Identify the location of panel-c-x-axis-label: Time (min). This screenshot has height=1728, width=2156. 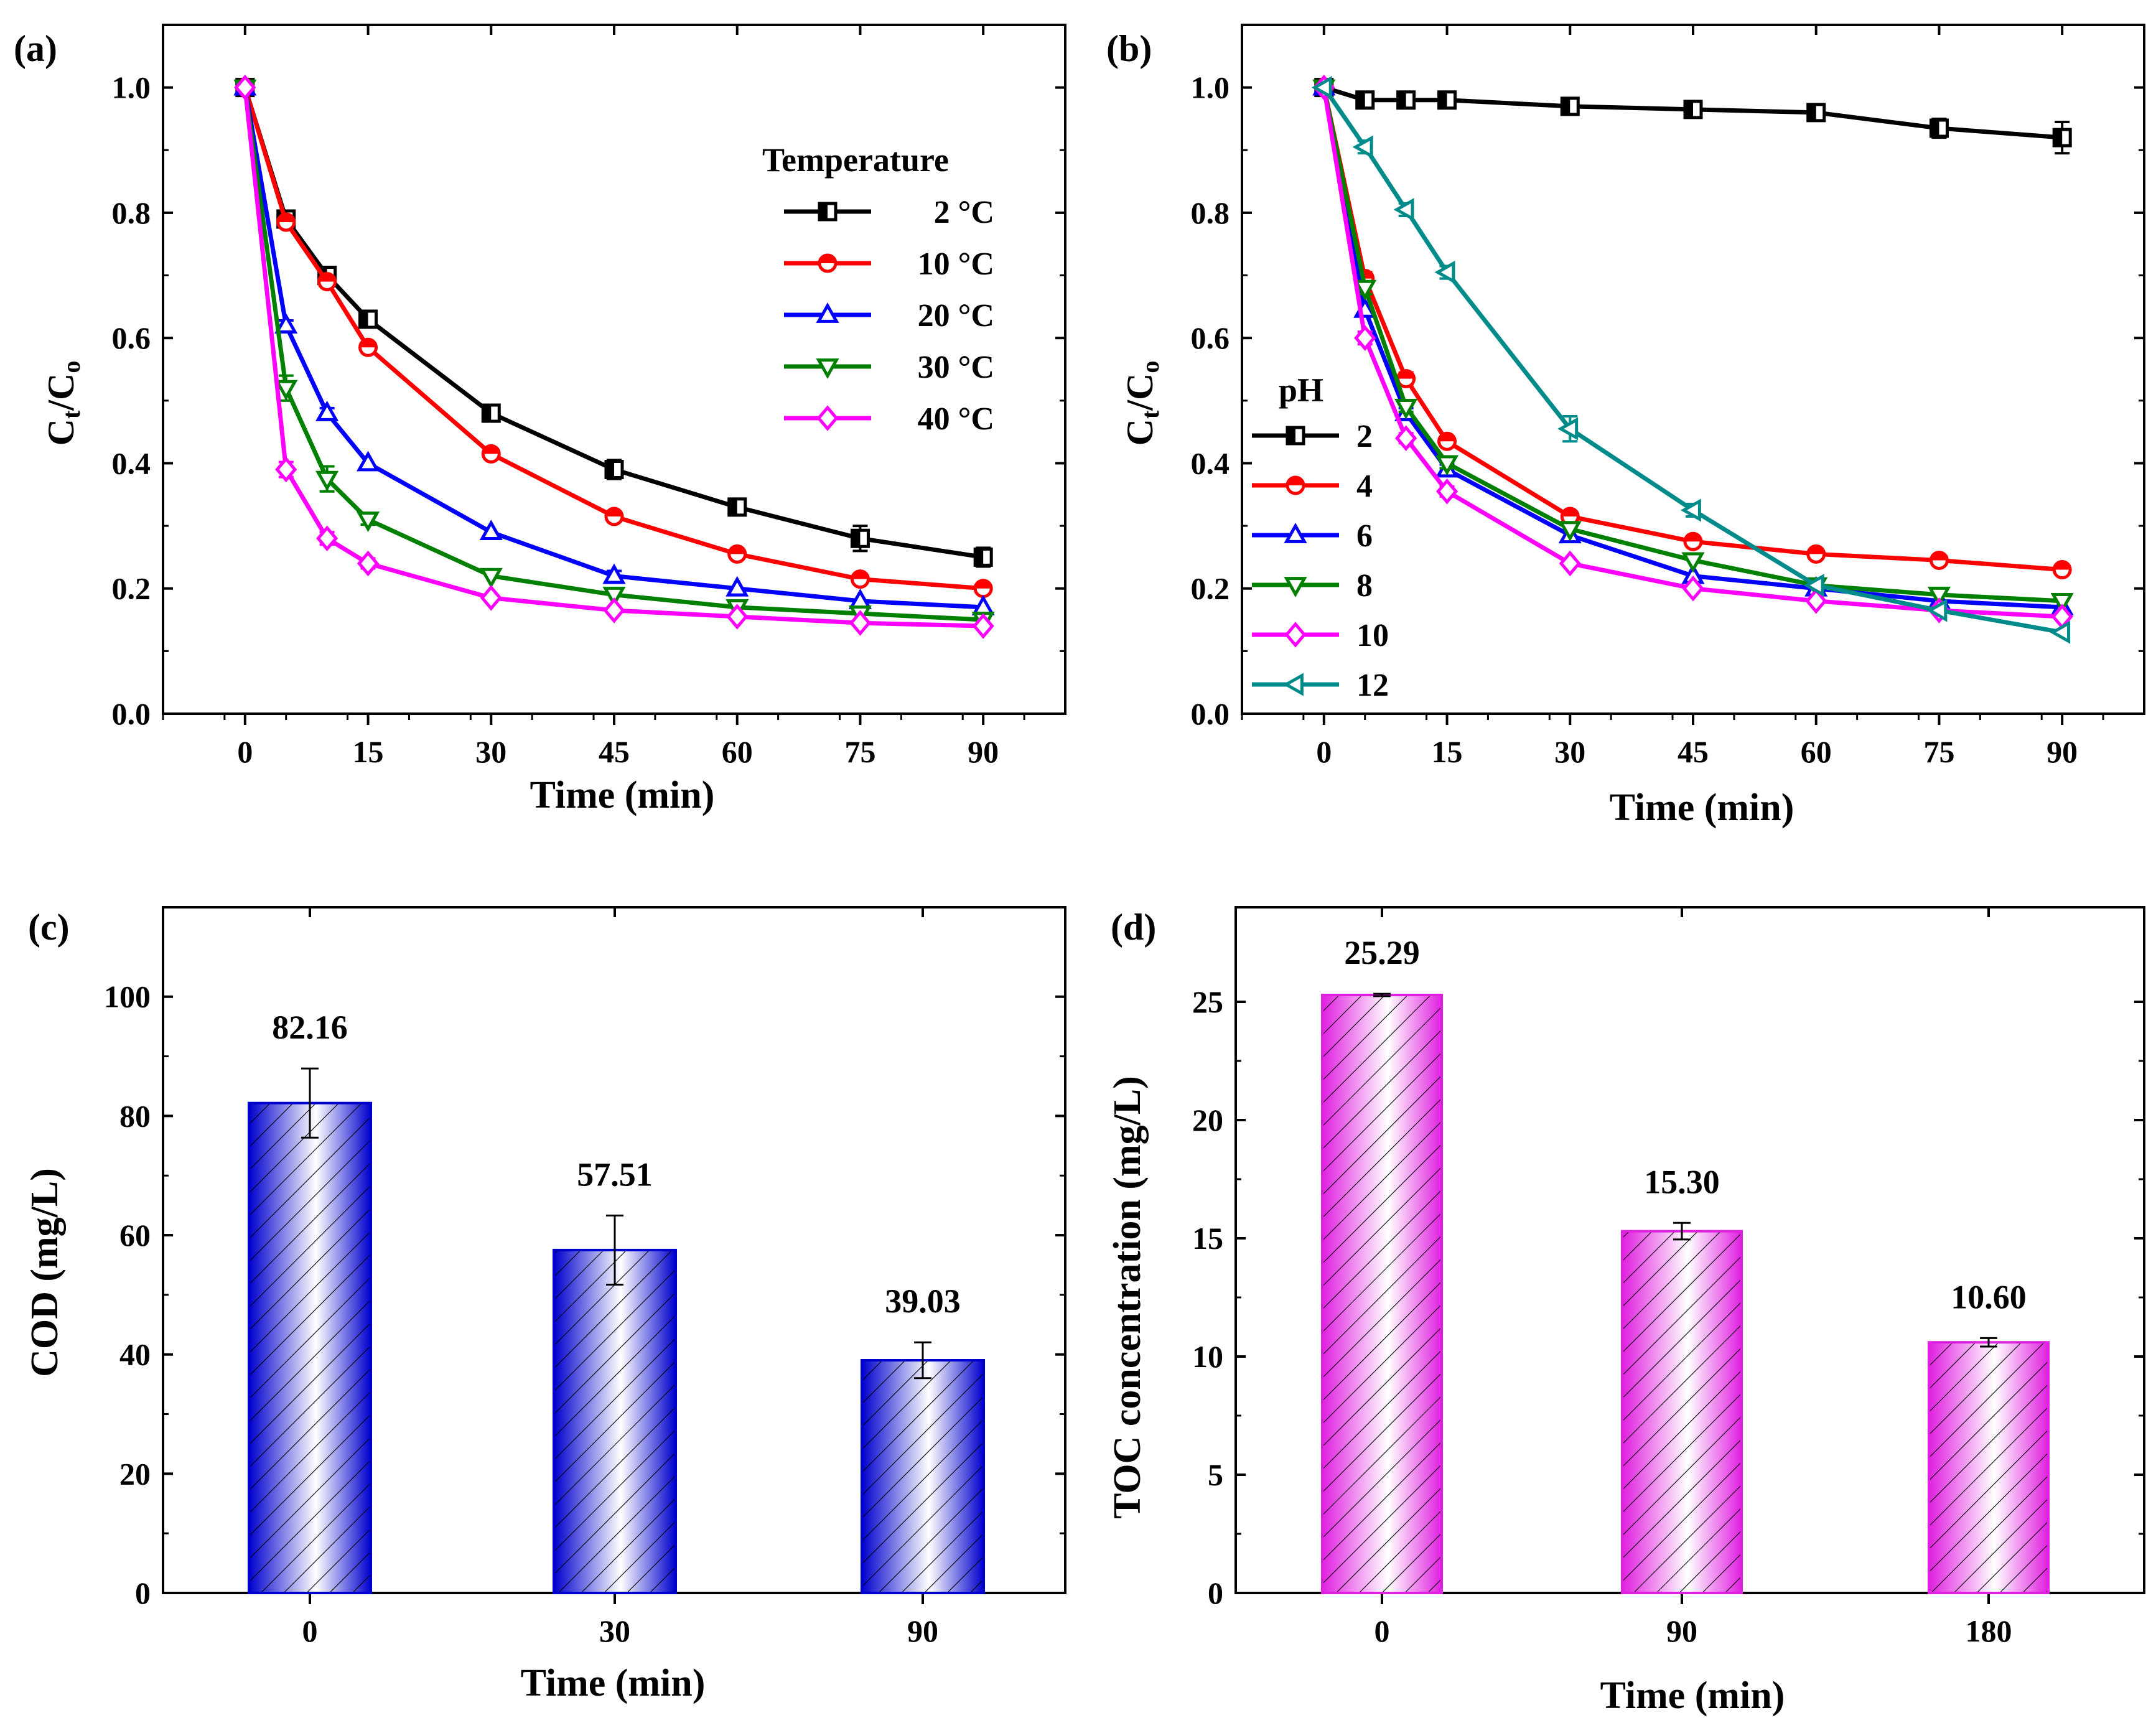
(613, 1683).